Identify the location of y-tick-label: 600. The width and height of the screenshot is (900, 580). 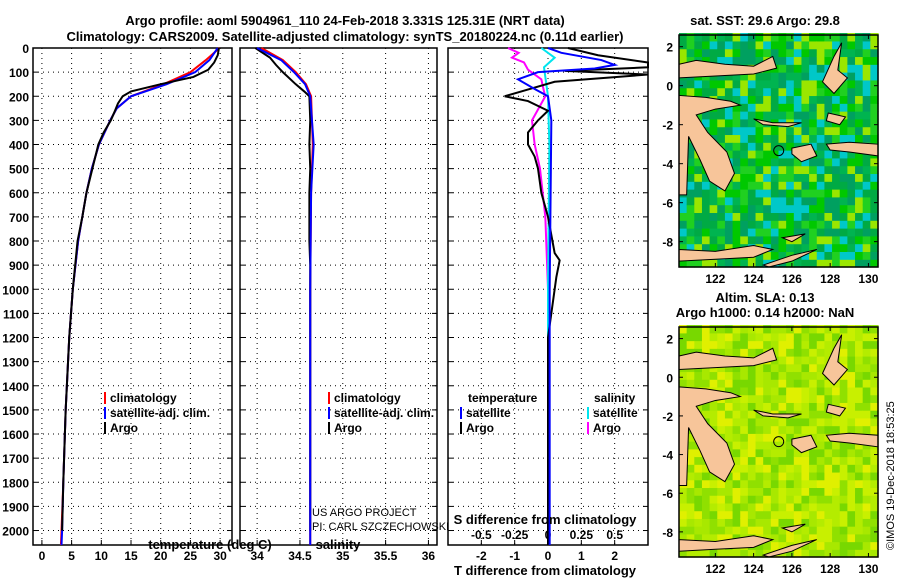
(19, 194).